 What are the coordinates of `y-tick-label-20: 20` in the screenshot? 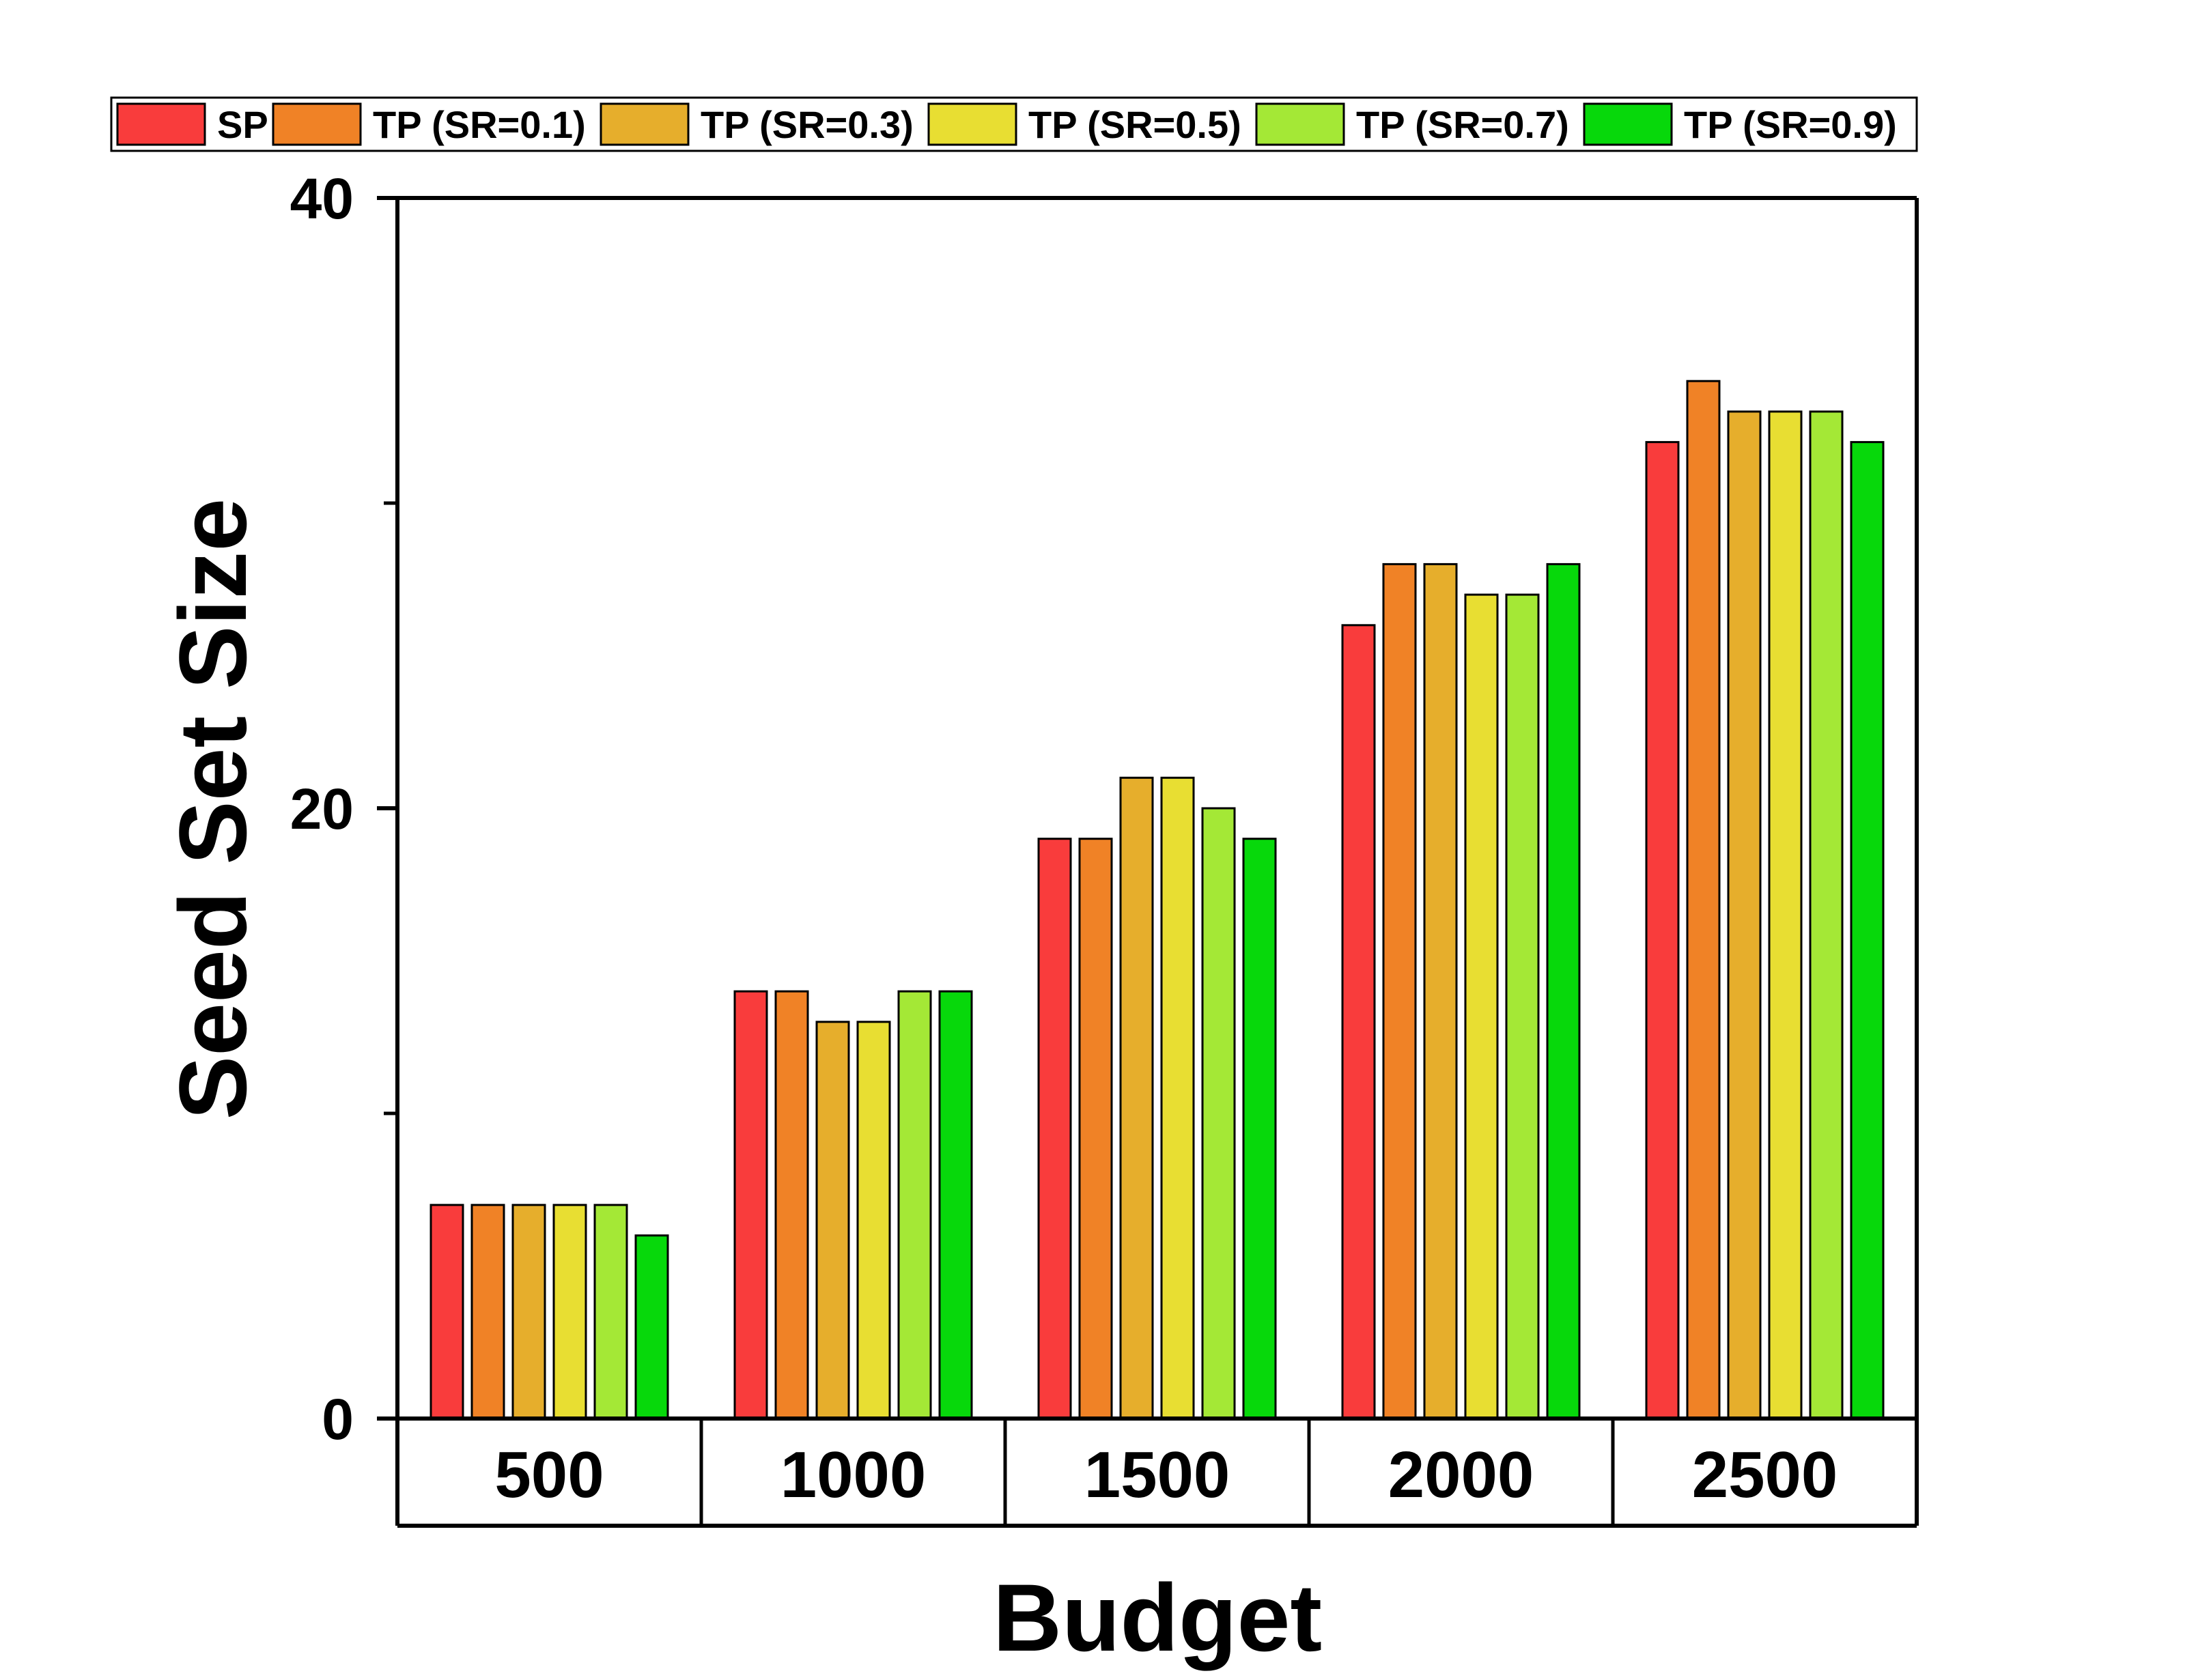 It's located at (322, 809).